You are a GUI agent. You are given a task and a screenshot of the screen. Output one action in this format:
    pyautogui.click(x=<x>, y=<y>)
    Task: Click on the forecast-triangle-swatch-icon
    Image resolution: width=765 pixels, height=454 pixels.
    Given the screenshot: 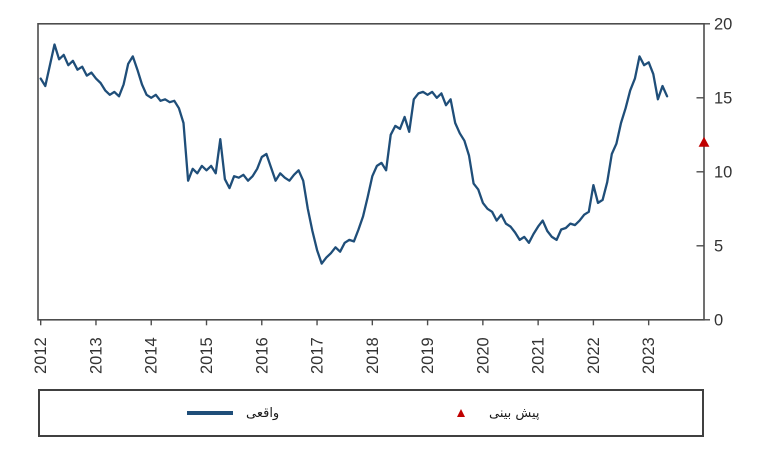 What is the action you would take?
    pyautogui.click(x=461, y=413)
    